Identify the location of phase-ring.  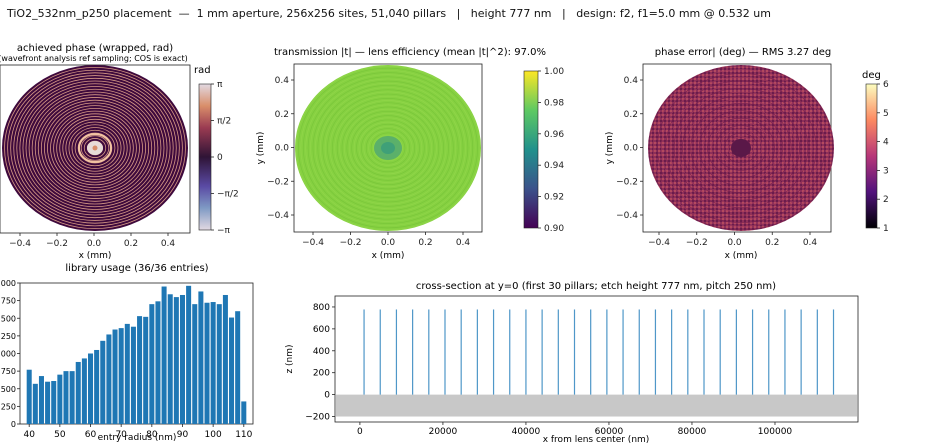
(95, 148).